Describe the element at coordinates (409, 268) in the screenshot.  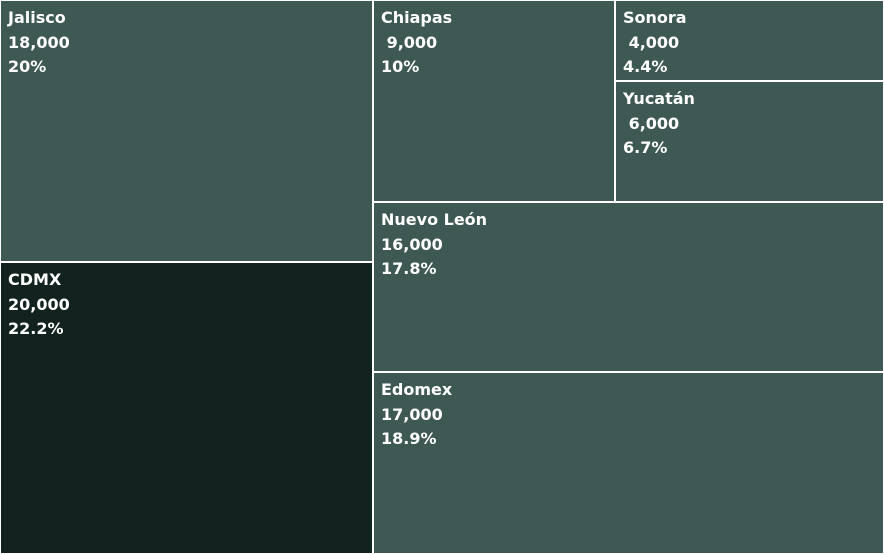
I see `tile-percent-label: 17.8%` at that location.